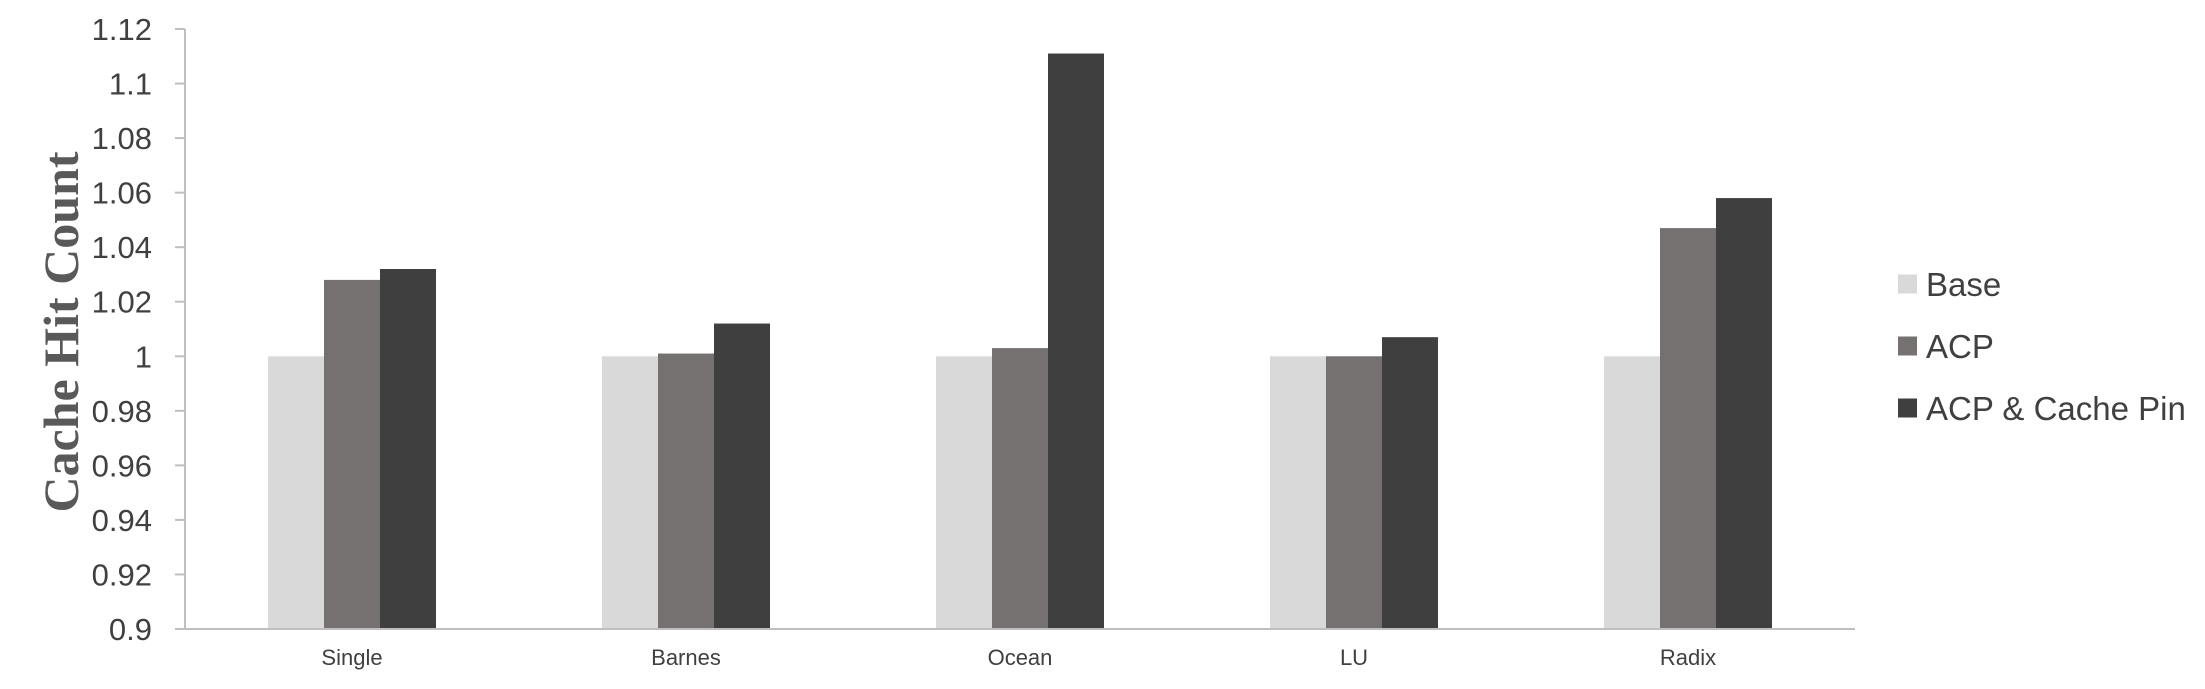  Describe the element at coordinates (2042, 346) in the screenshot. I see `legend: Base ACP ACP & Cache Pin` at that location.